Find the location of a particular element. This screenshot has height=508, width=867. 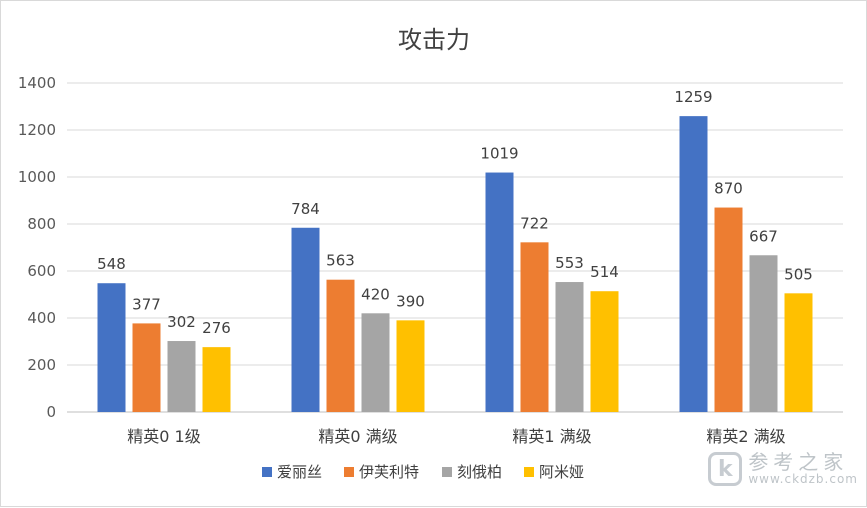

data-label: 784 is located at coordinates (305, 209).